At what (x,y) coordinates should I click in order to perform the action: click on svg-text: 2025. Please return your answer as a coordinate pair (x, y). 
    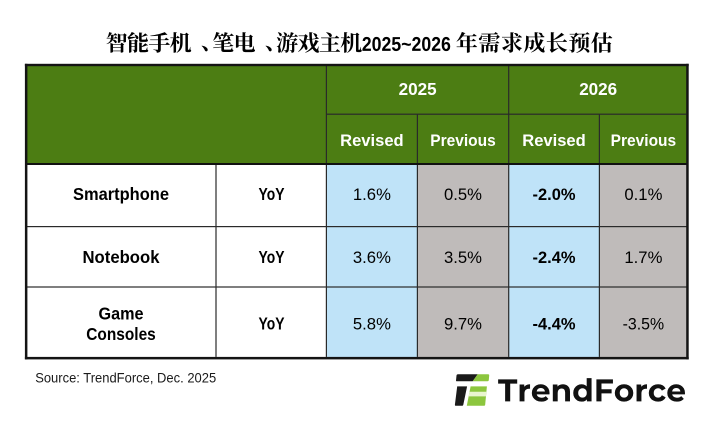
    Looking at the image, I should click on (418, 89).